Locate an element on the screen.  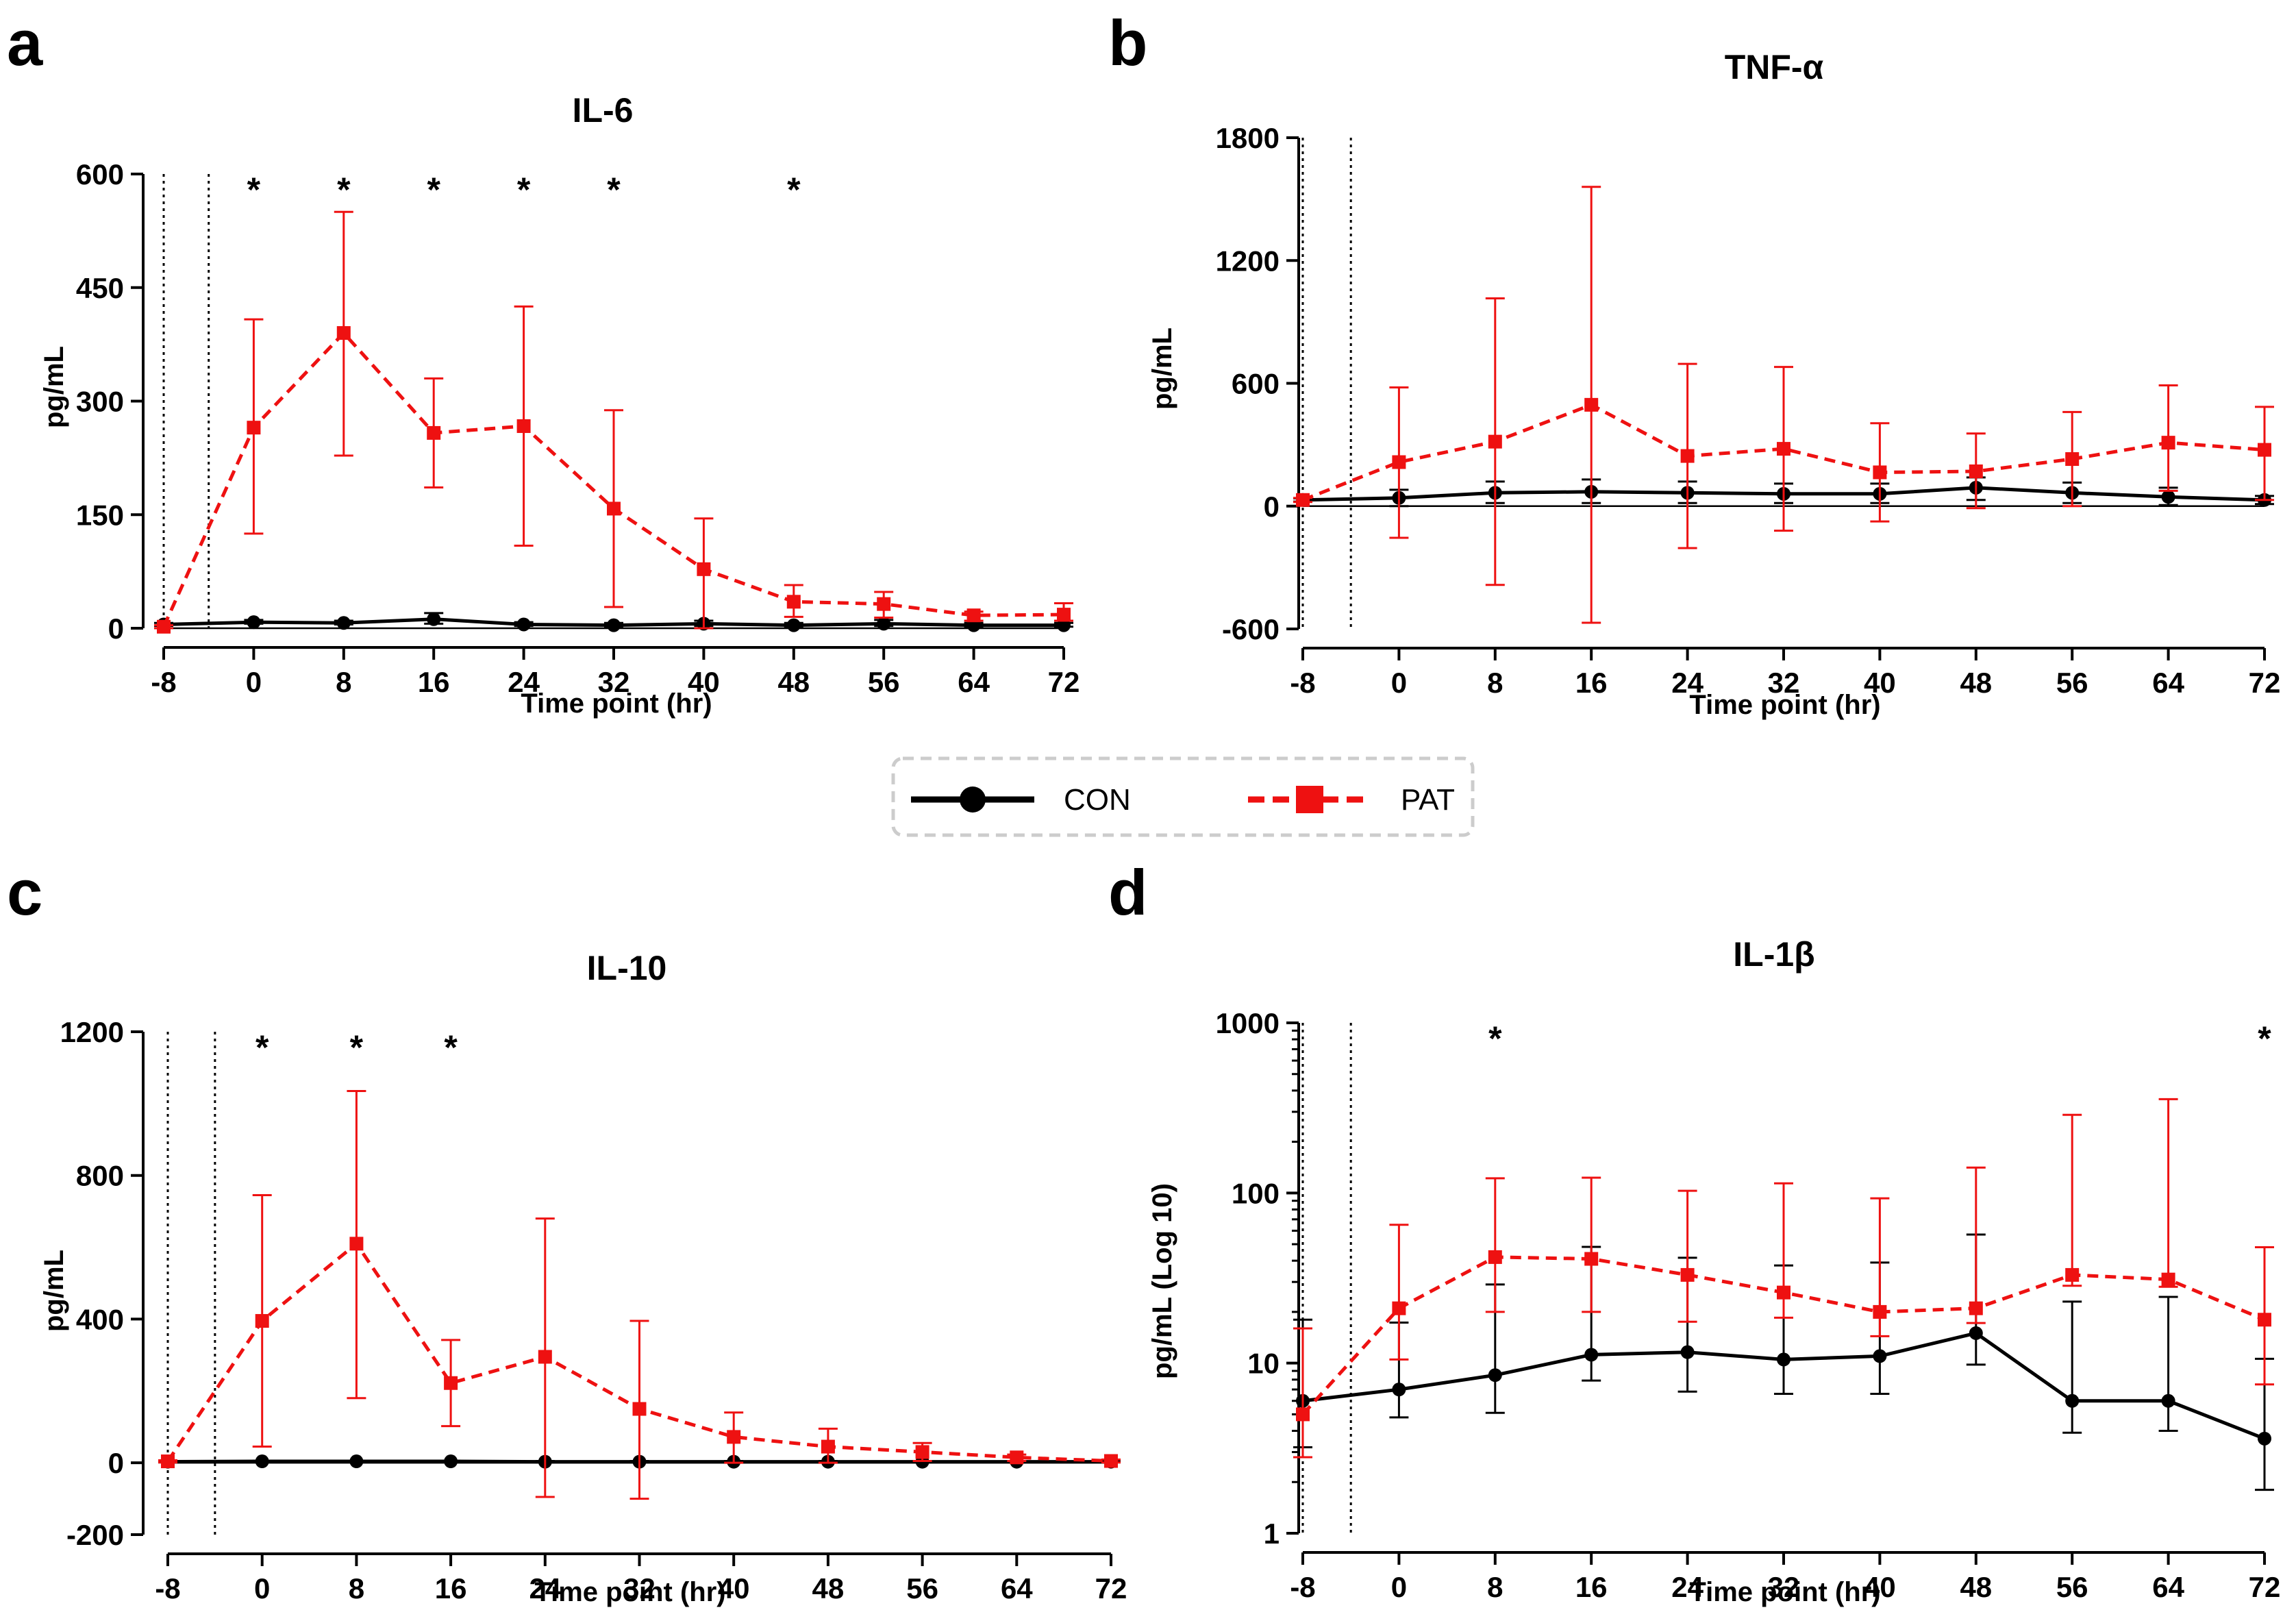
x-tick-label: 32 is located at coordinates (614, 682).